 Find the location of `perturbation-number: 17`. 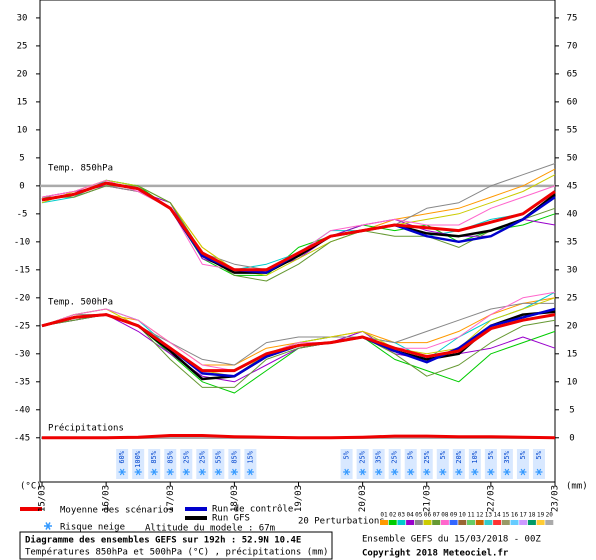

perturbation-number: 17 is located at coordinates (524, 515).